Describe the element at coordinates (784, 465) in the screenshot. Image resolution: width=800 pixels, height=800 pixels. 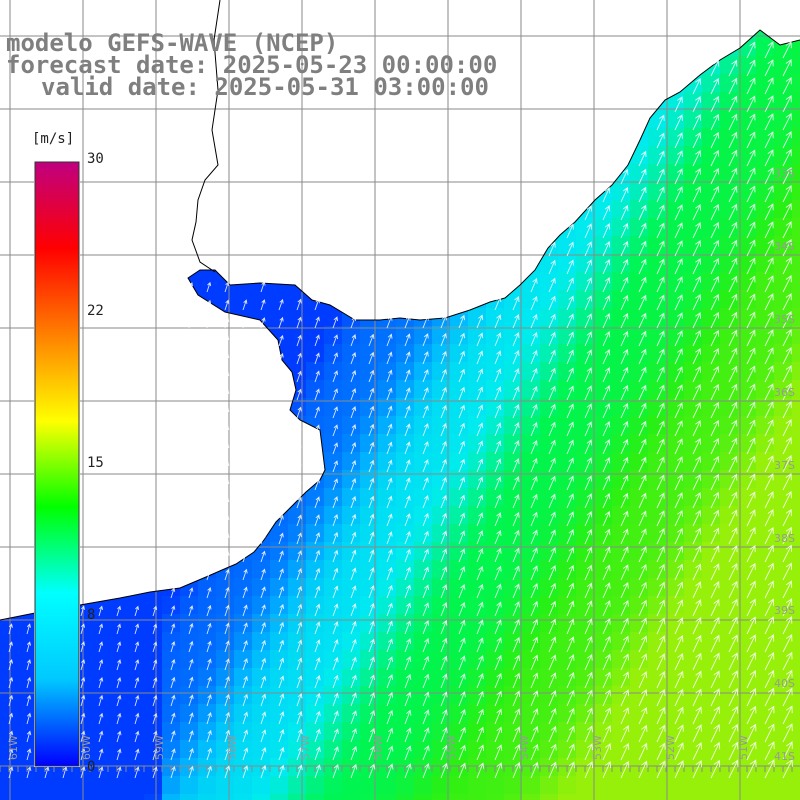
I see `lat-label: 37S` at that location.